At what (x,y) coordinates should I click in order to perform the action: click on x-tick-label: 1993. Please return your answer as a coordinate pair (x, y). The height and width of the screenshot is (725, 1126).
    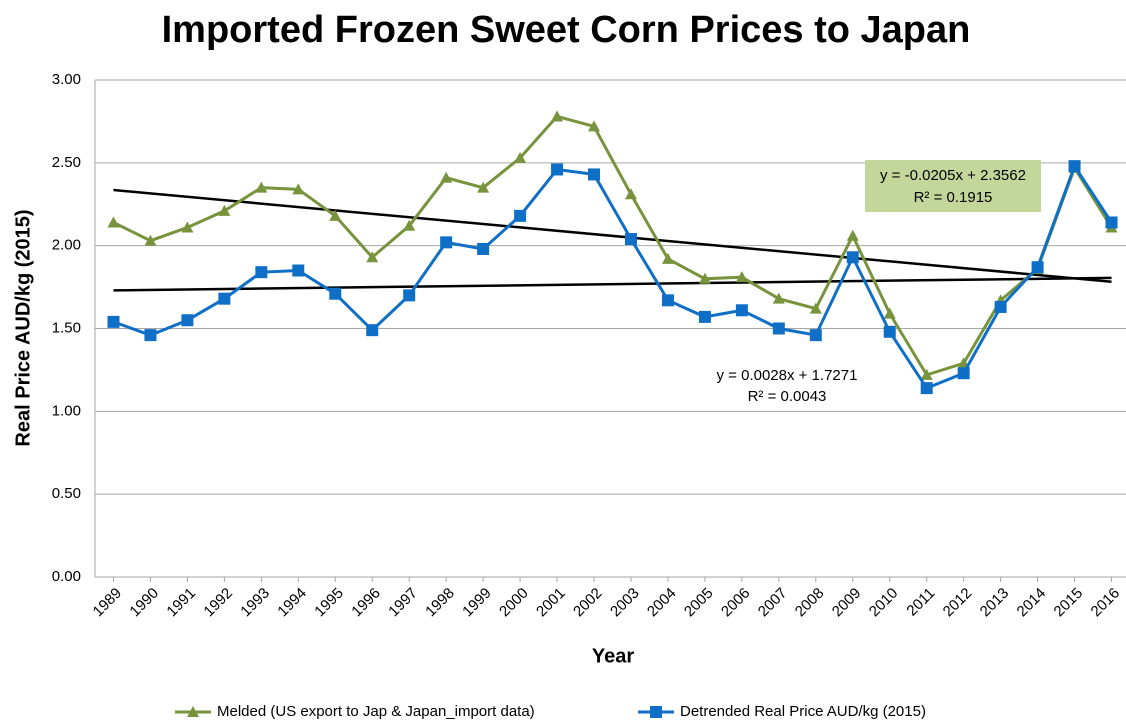
    Looking at the image, I should click on (255, 603).